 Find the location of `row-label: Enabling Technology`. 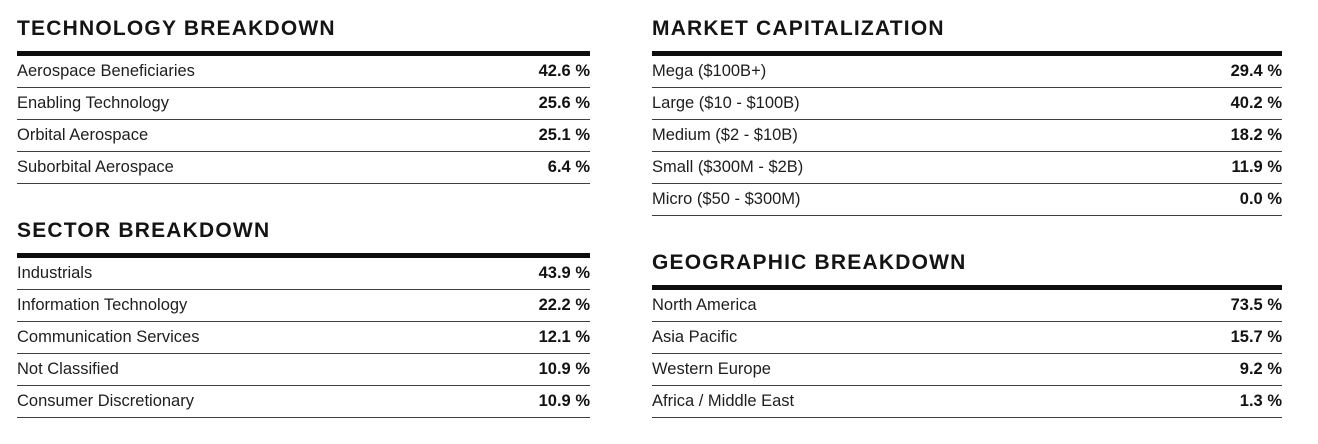

row-label: Enabling Technology is located at coordinates (93, 103).